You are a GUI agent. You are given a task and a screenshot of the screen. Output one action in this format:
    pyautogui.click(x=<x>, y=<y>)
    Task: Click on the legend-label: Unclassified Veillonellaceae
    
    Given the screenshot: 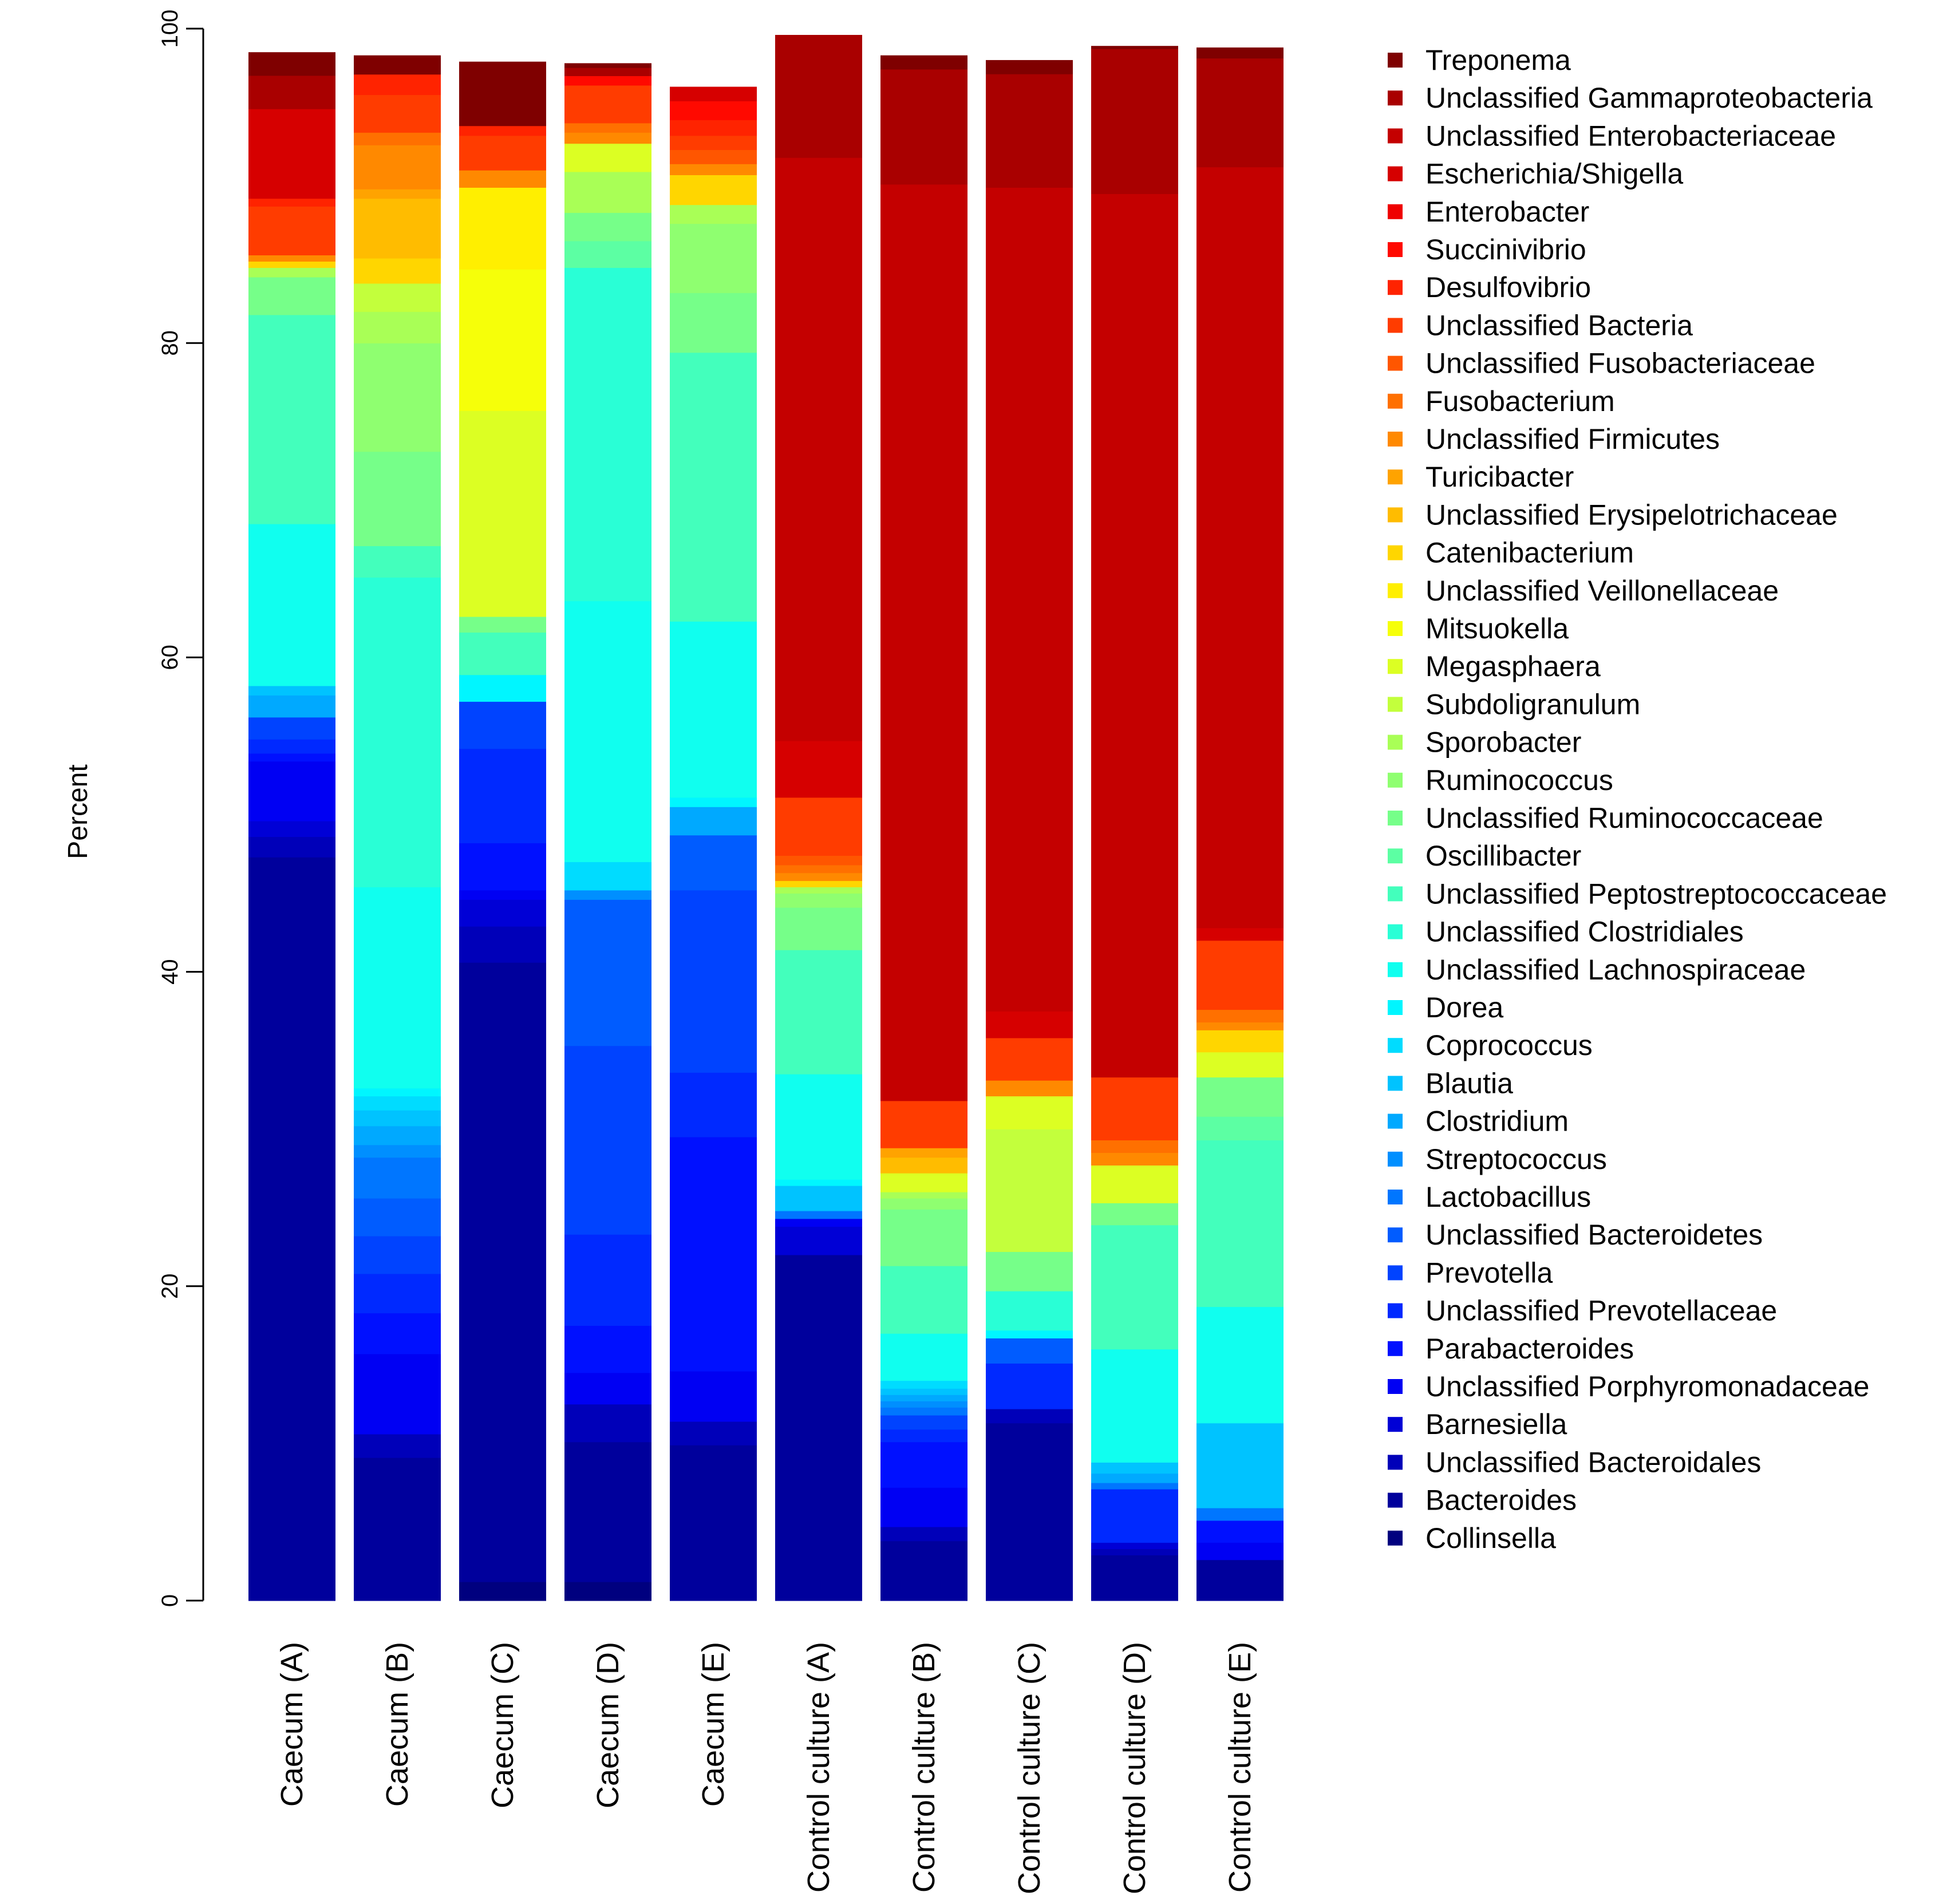 What is the action you would take?
    pyautogui.click(x=1602, y=591)
    